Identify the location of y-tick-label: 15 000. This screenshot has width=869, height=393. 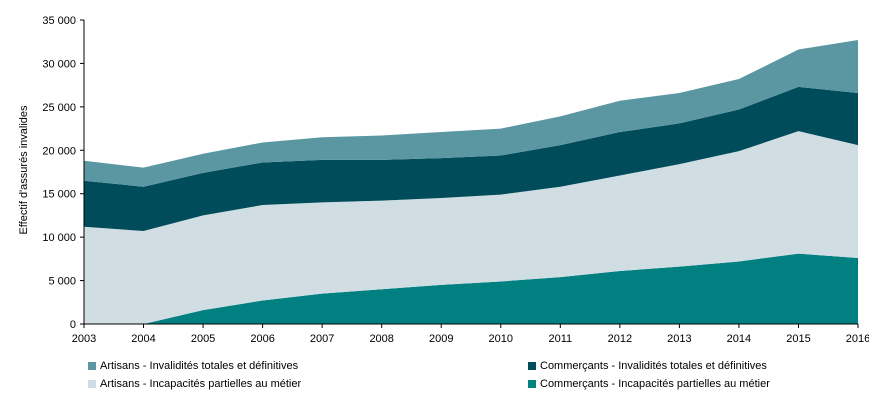
(59, 195).